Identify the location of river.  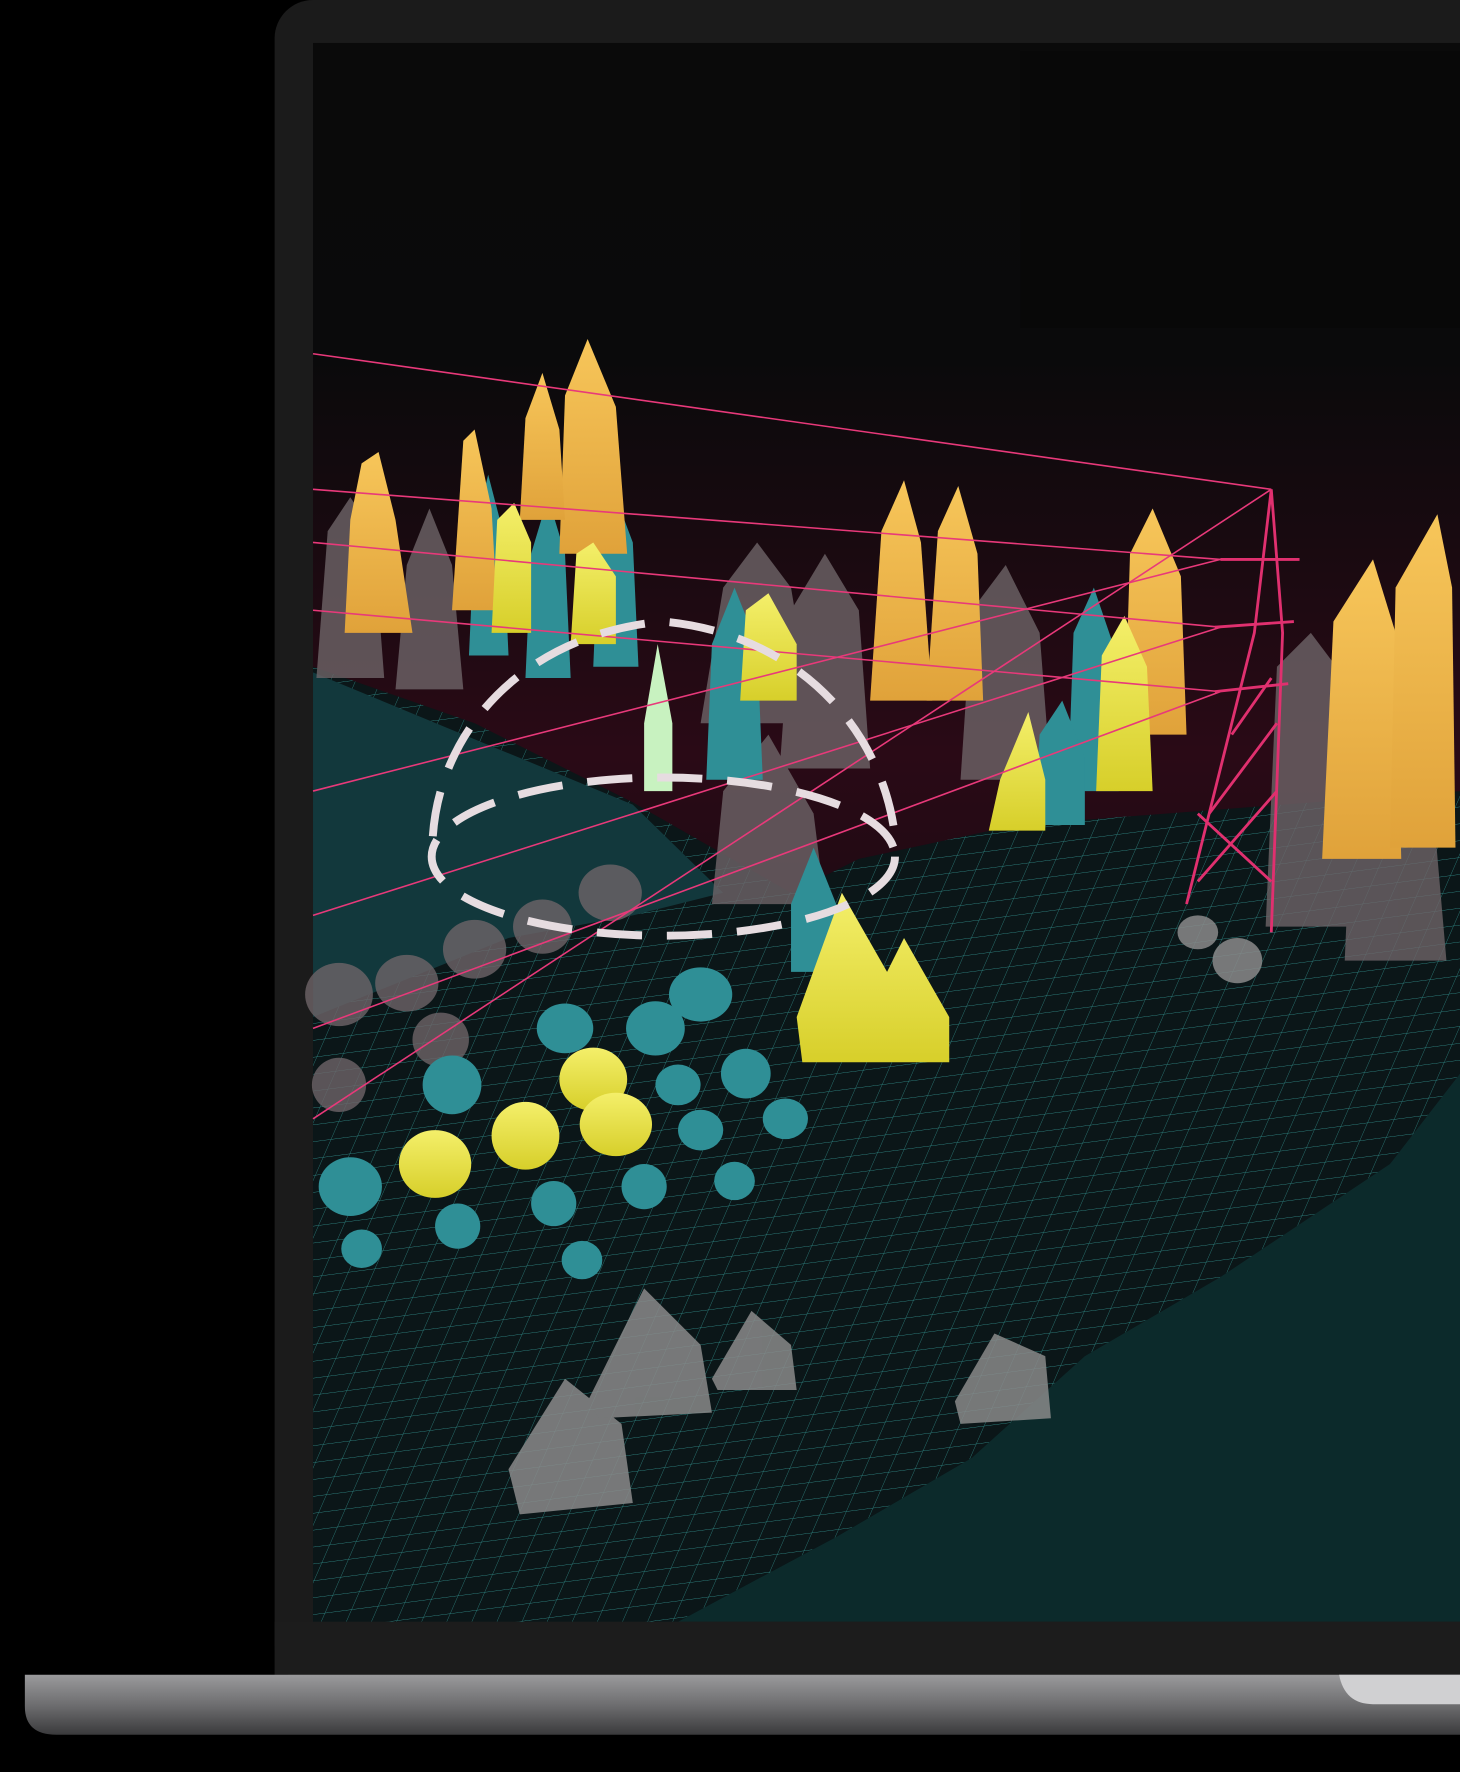
(518, 845).